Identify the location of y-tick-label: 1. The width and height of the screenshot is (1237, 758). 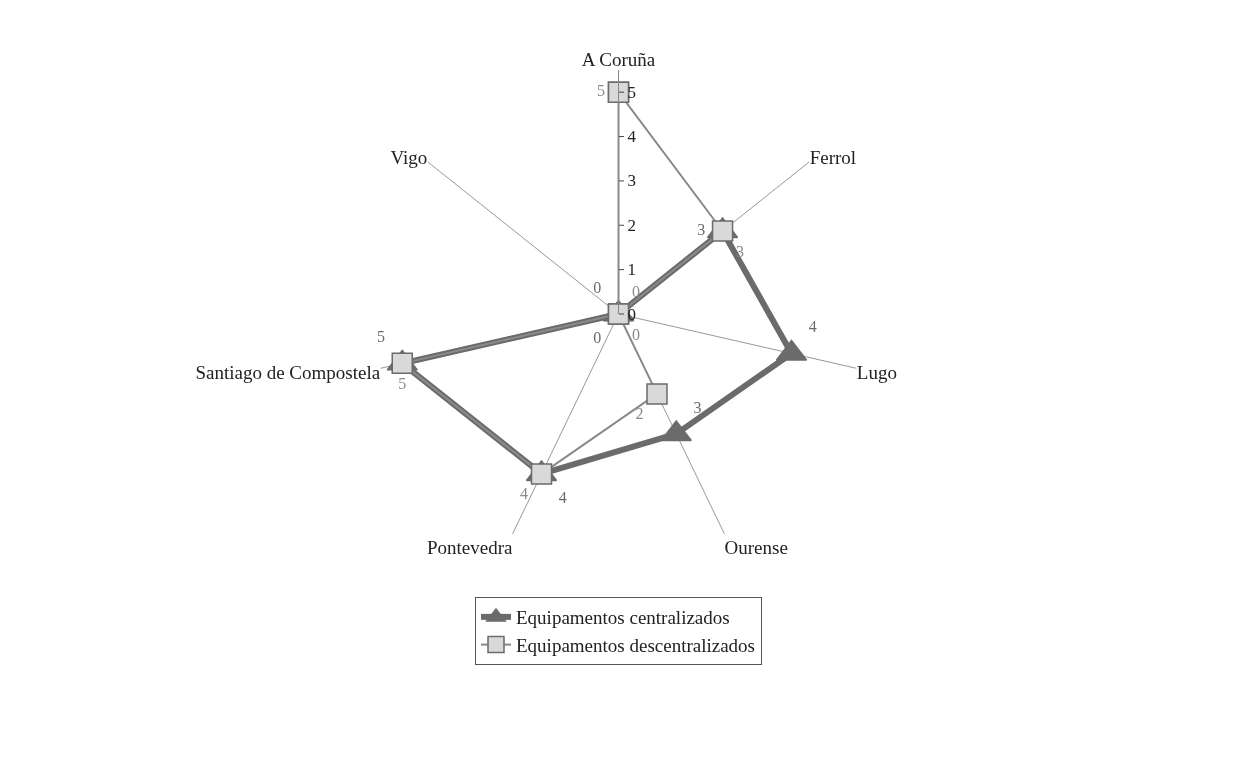
(631, 270).